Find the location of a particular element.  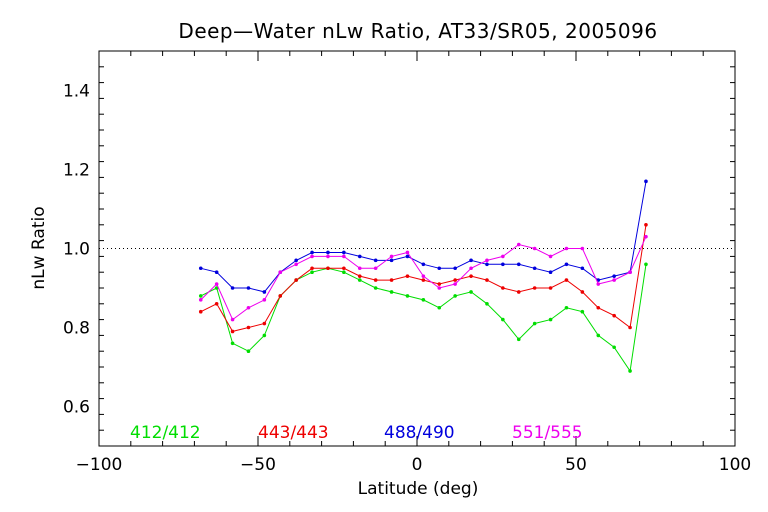

x-tick-label: 100 is located at coordinates (735, 465).